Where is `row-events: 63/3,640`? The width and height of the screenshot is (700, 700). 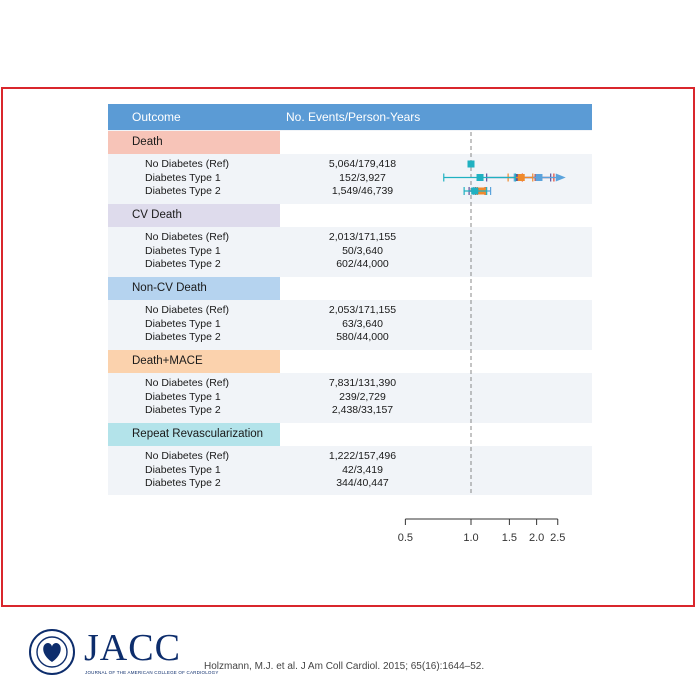 row-events: 63/3,640 is located at coordinates (362, 323).